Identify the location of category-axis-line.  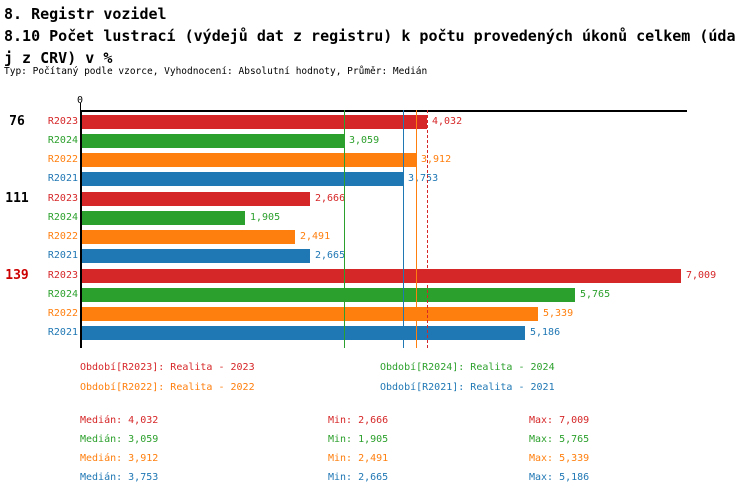
(81, 229).